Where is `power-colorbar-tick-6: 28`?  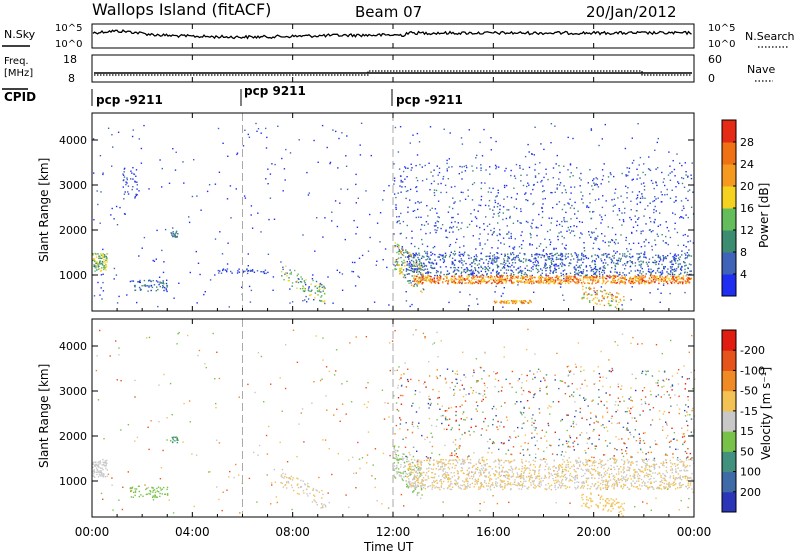 power-colorbar-tick-6: 28 is located at coordinates (747, 142).